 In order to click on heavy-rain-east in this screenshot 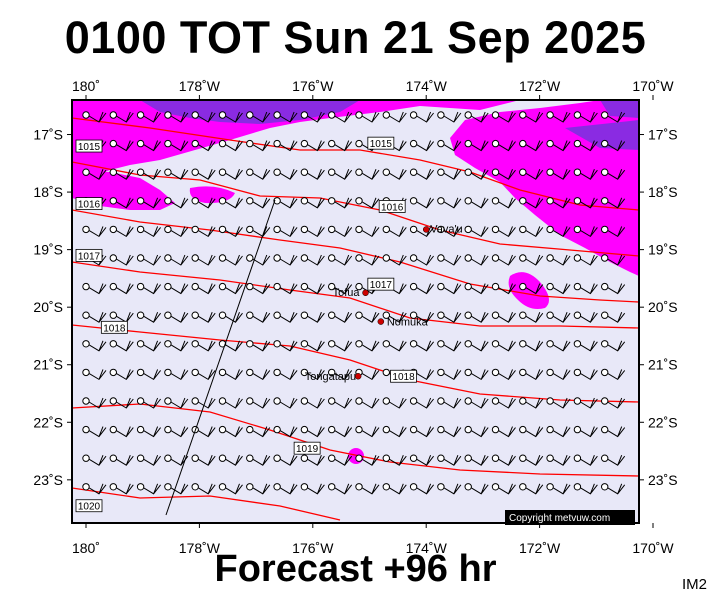, I will do `click(619, 109)`.